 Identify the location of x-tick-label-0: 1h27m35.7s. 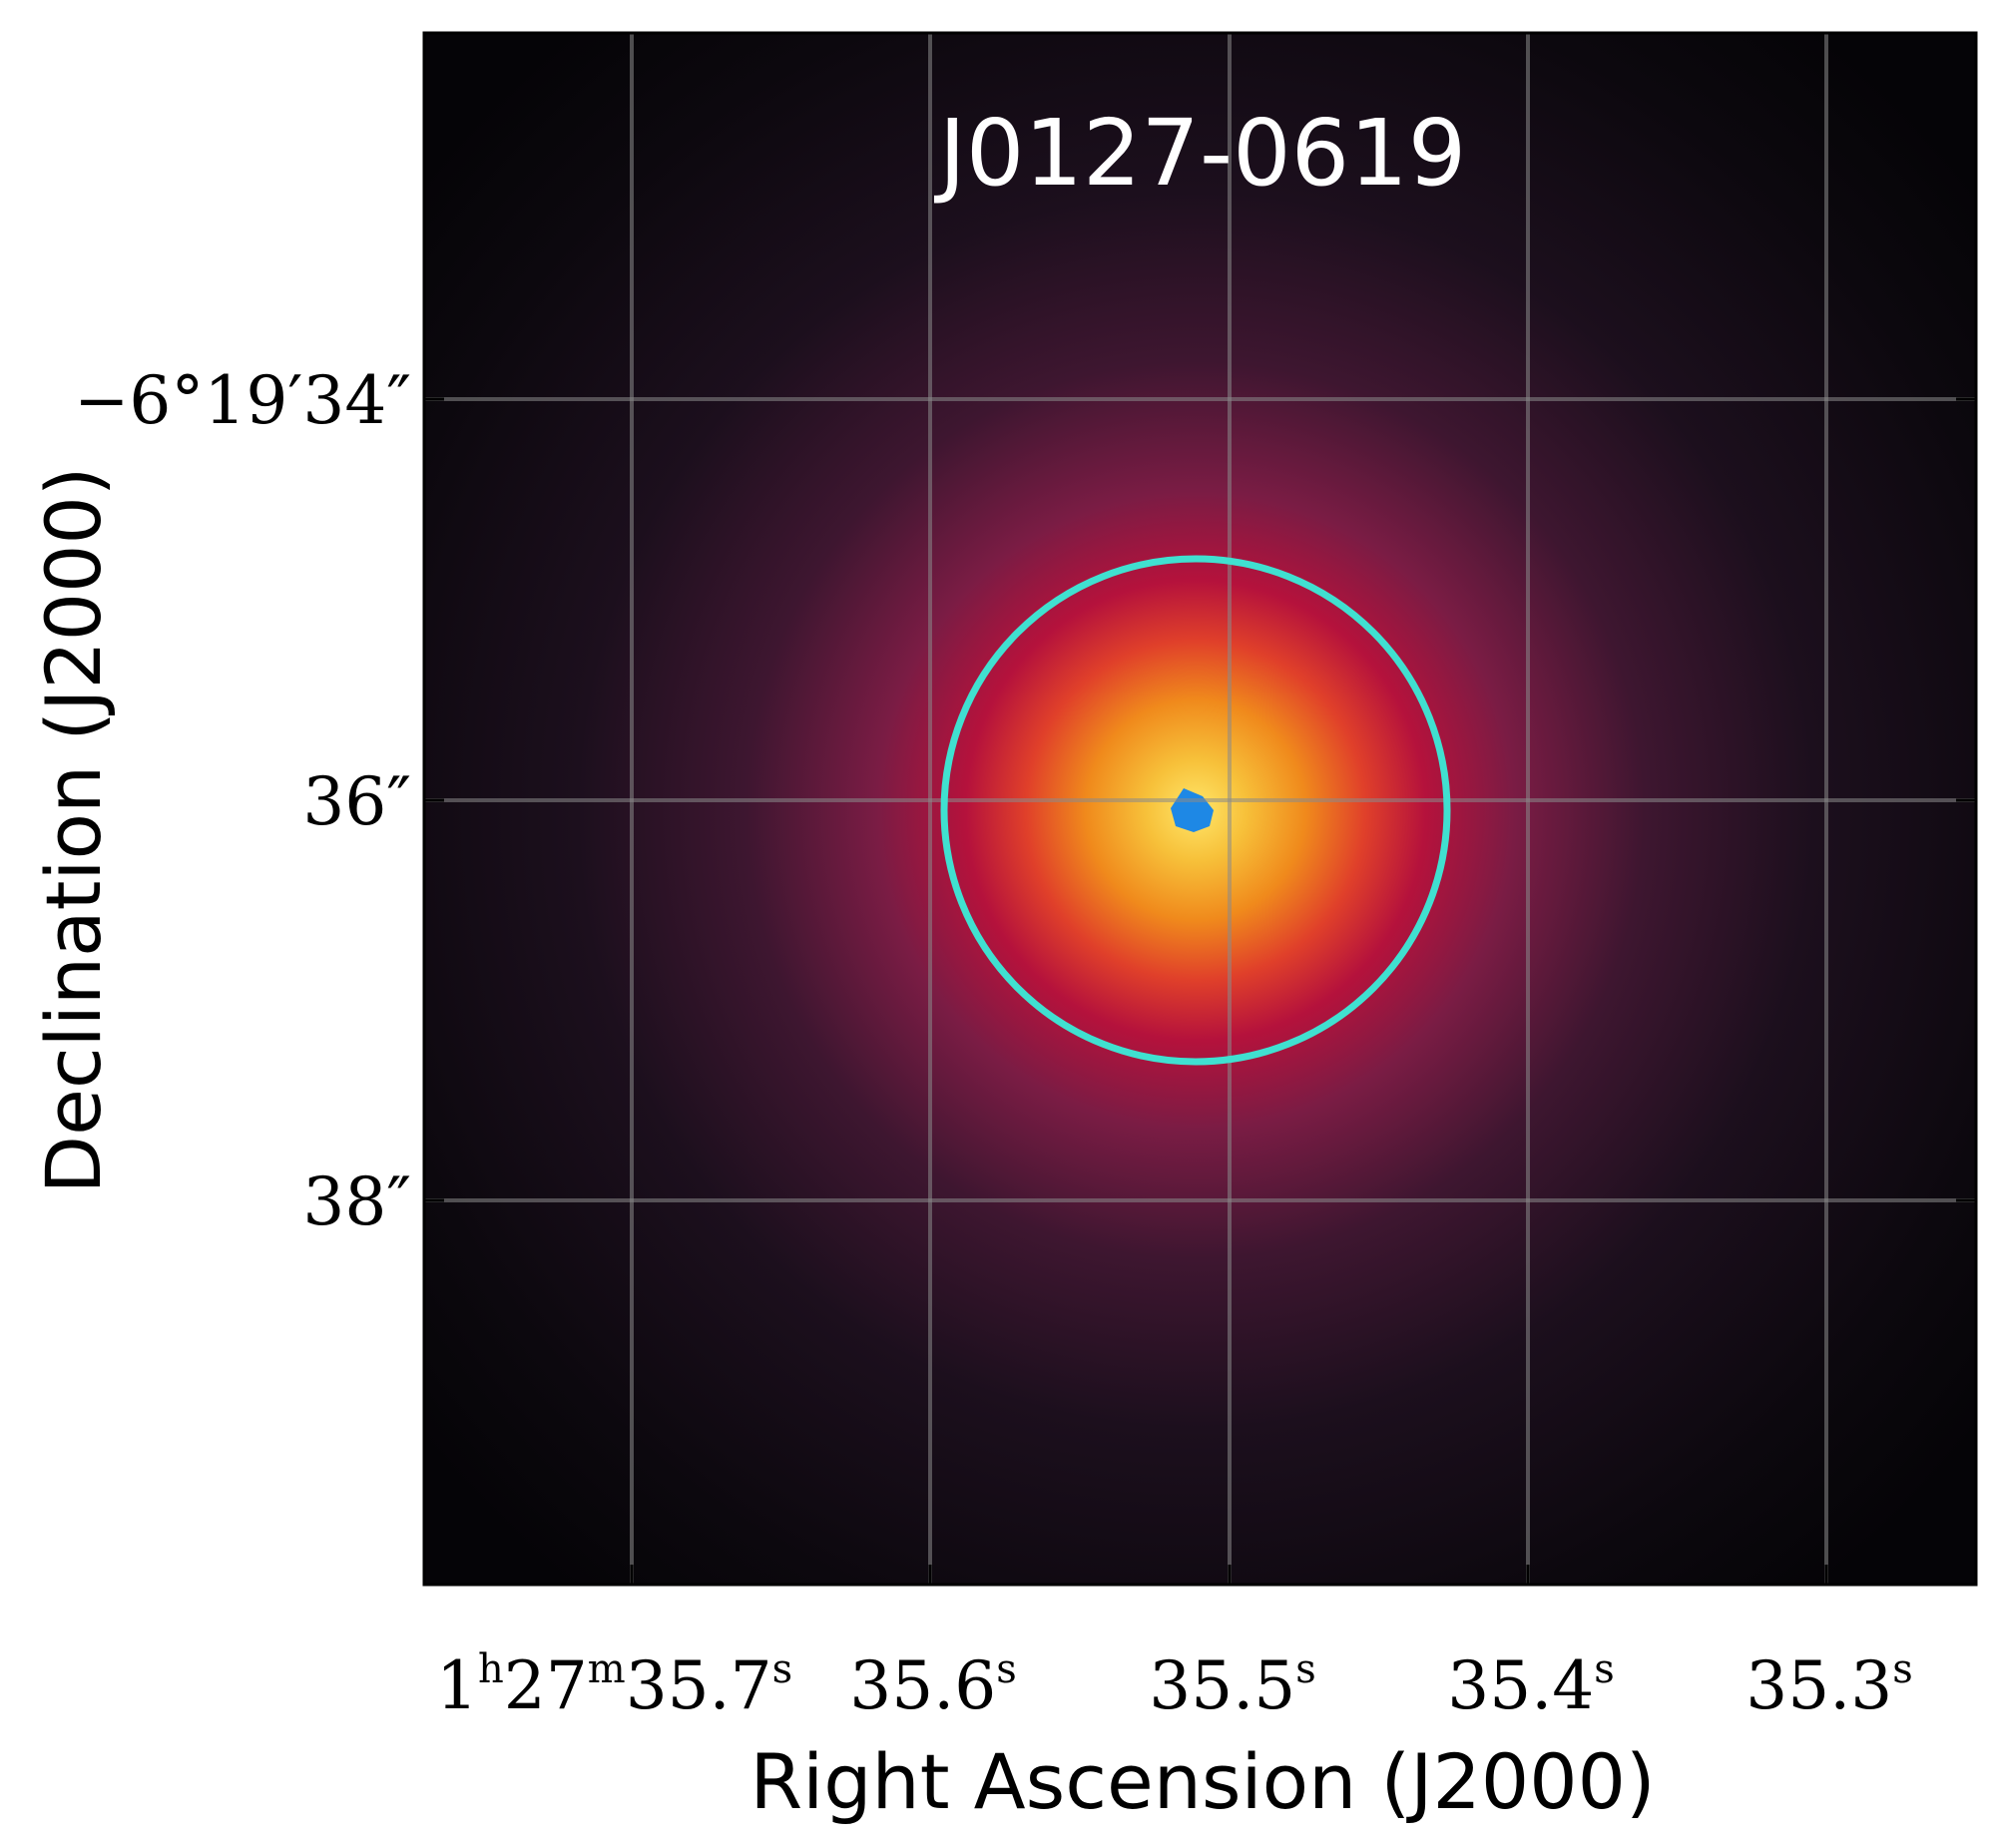
(614, 1685).